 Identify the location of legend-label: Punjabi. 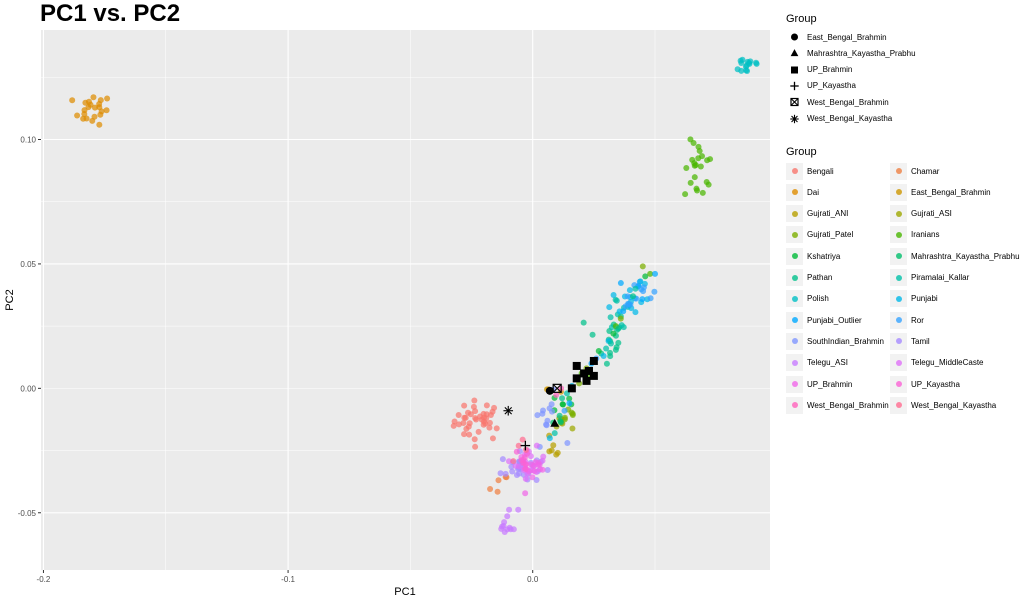
(924, 299).